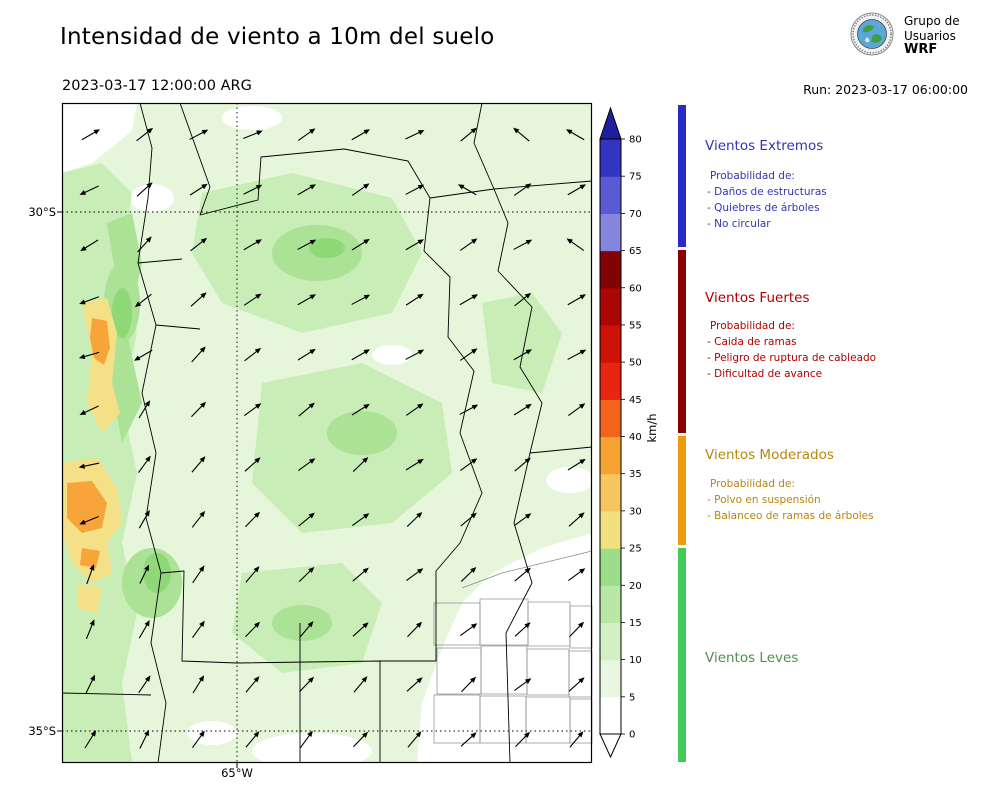  What do you see at coordinates (620, 432) in the screenshot?
I see `colorbar: 0 5 10 15 20 25 30 35 40 45 50 55 60 65 70 75 80` at bounding box center [620, 432].